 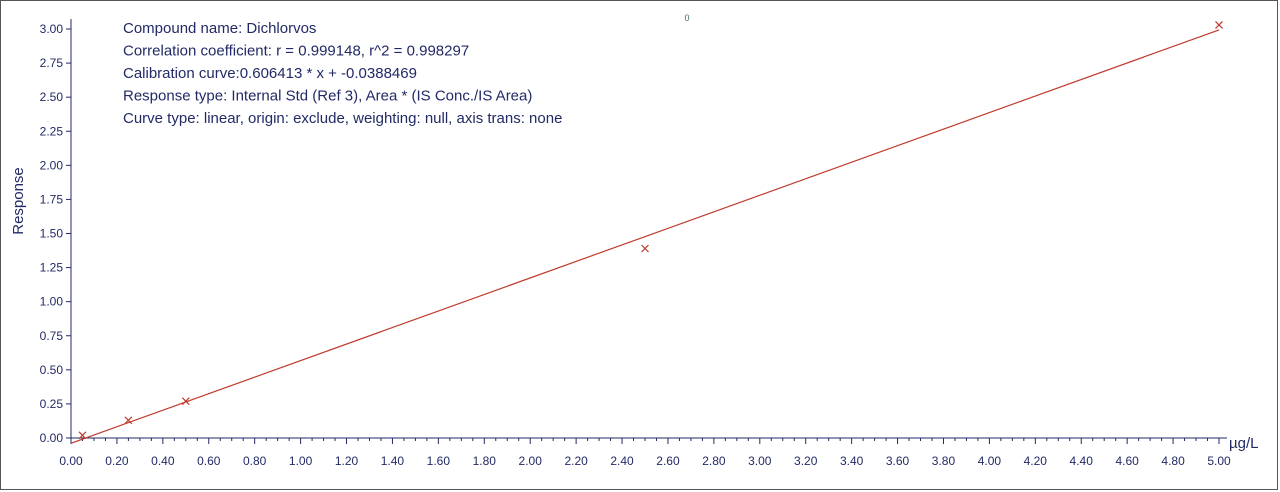 I want to click on x-axis-unit-label: µg/L, so click(x=1244, y=443).